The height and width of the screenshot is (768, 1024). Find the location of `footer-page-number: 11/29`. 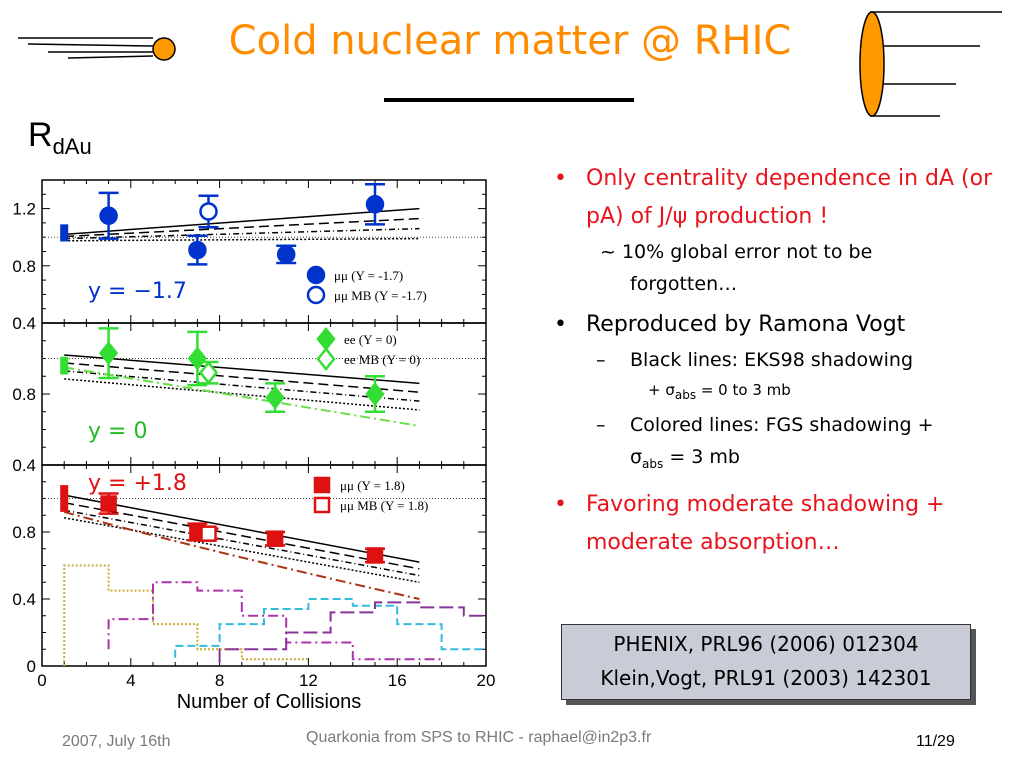

footer-page-number: 11/29 is located at coordinates (935, 741).